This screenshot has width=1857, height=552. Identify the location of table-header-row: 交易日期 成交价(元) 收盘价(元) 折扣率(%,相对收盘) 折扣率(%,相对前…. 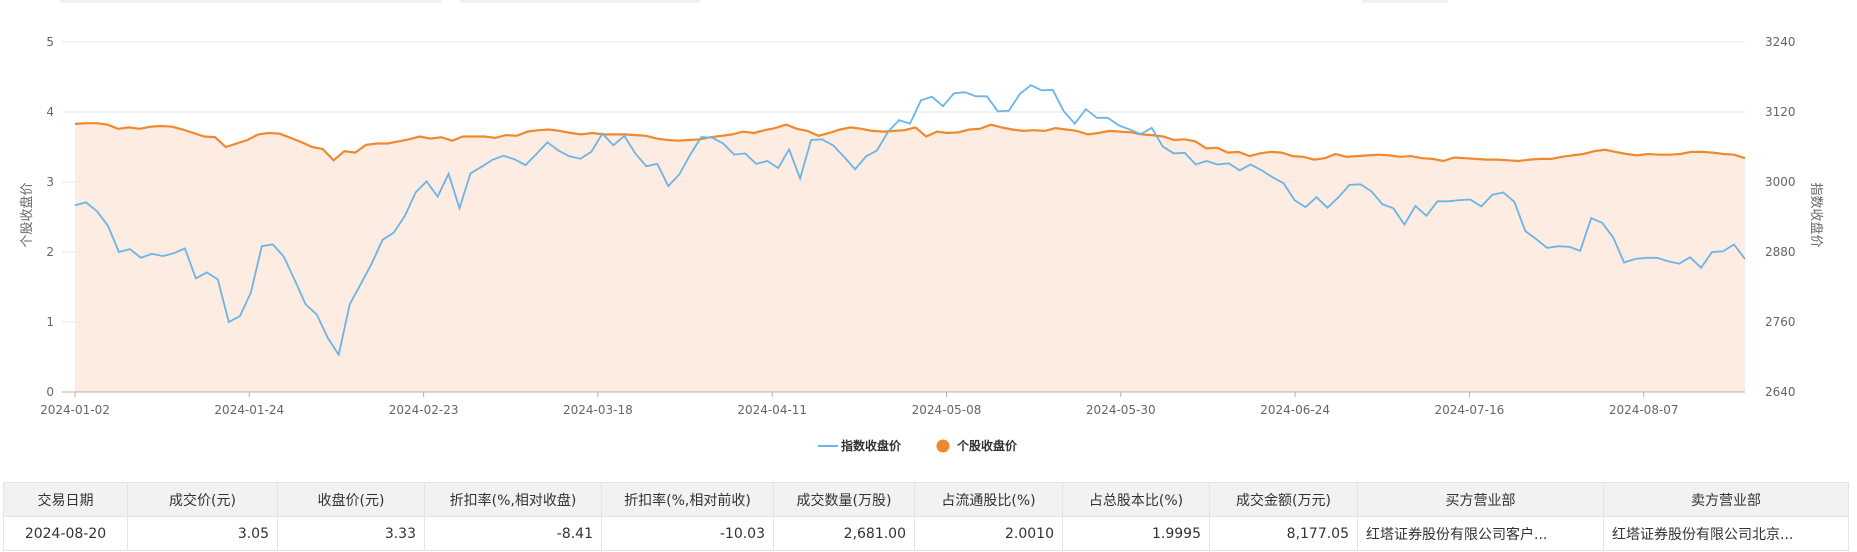
(926, 499).